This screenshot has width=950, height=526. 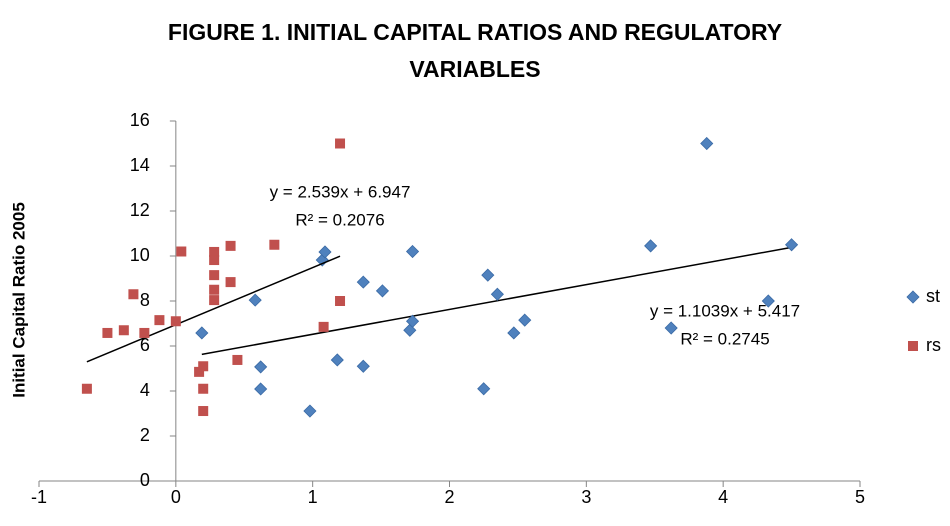 I want to click on trendline-r2: R² = 0.2745, so click(x=724, y=338).